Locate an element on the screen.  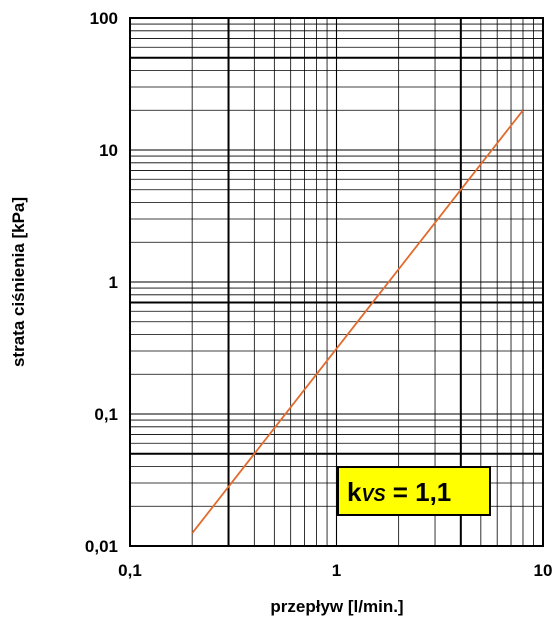
x-tick-label: 1 is located at coordinates (336, 570).